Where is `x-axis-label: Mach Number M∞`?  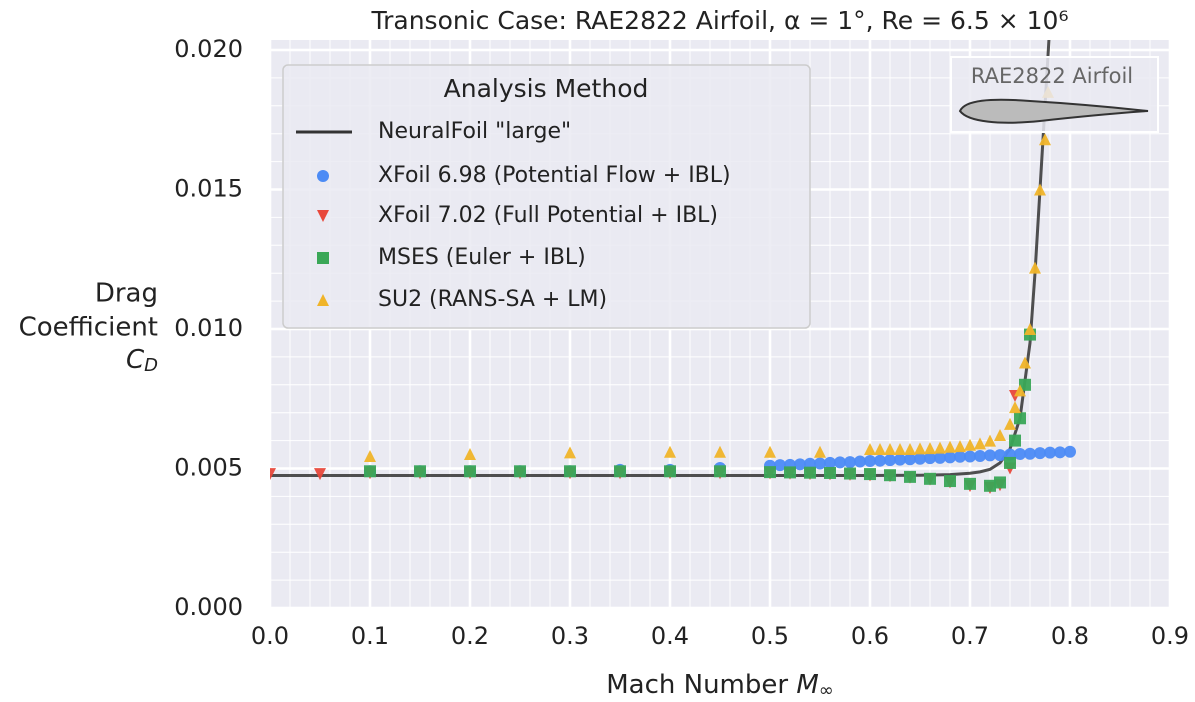
x-axis-label: Mach Number M∞ is located at coordinates (720, 686).